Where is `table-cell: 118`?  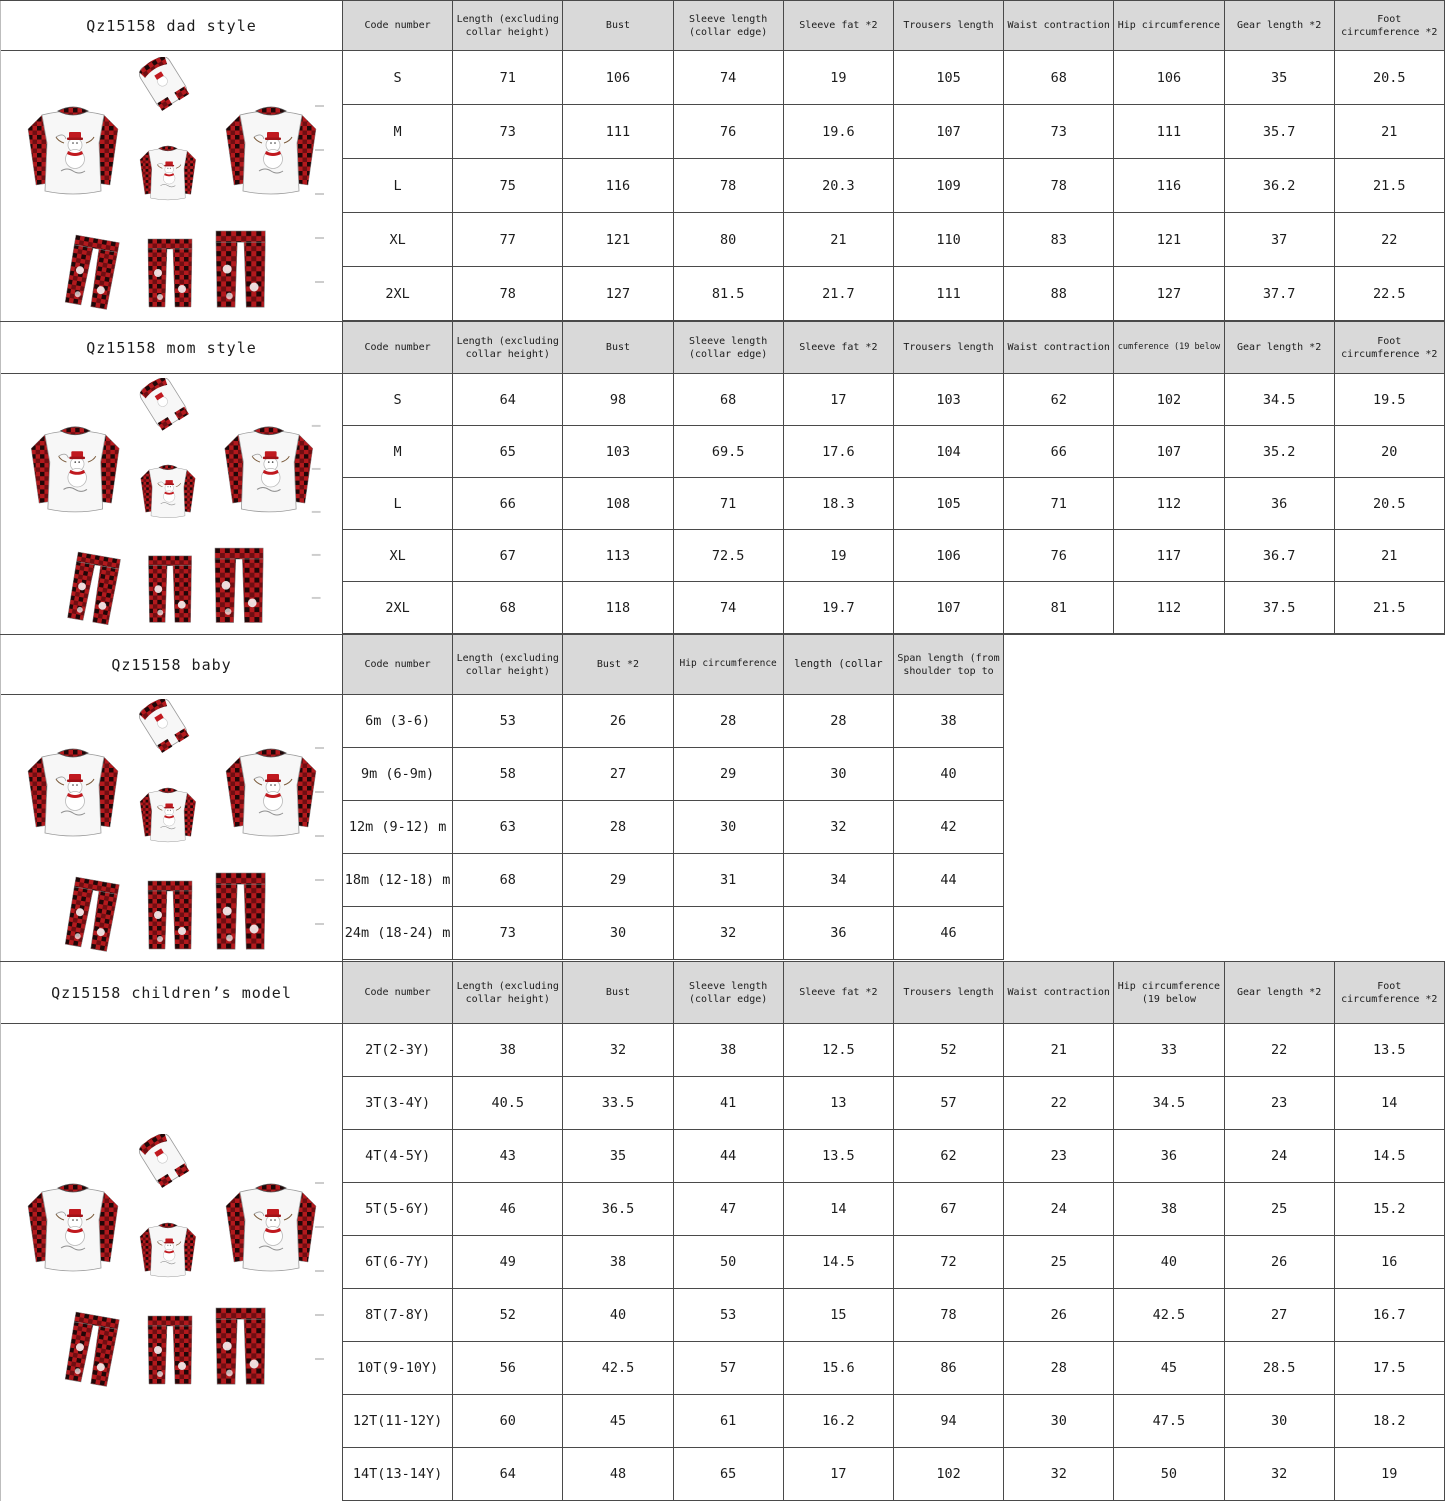
table-cell: 118 is located at coordinates (618, 608).